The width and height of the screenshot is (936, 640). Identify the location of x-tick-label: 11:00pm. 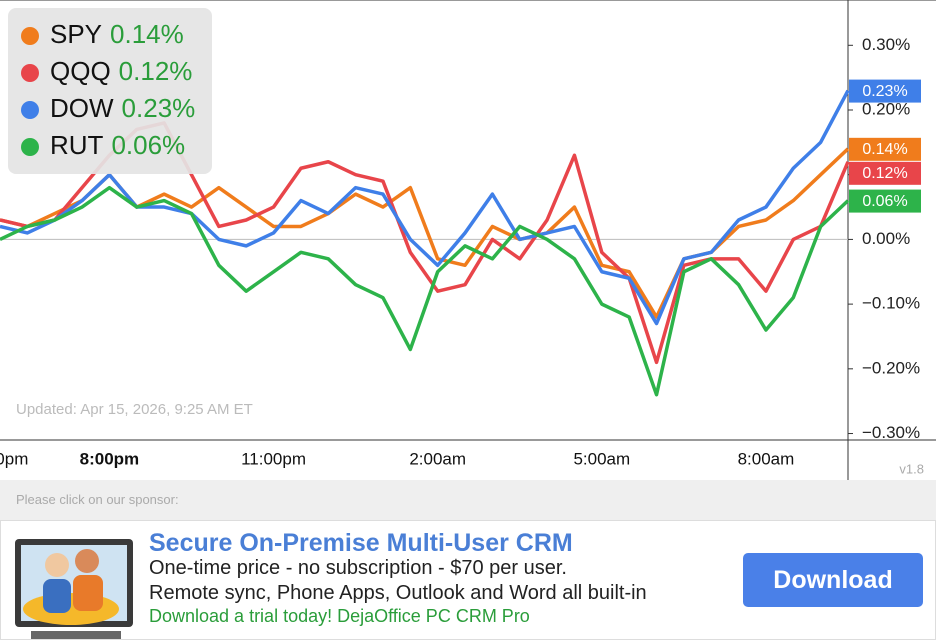
(273, 458).